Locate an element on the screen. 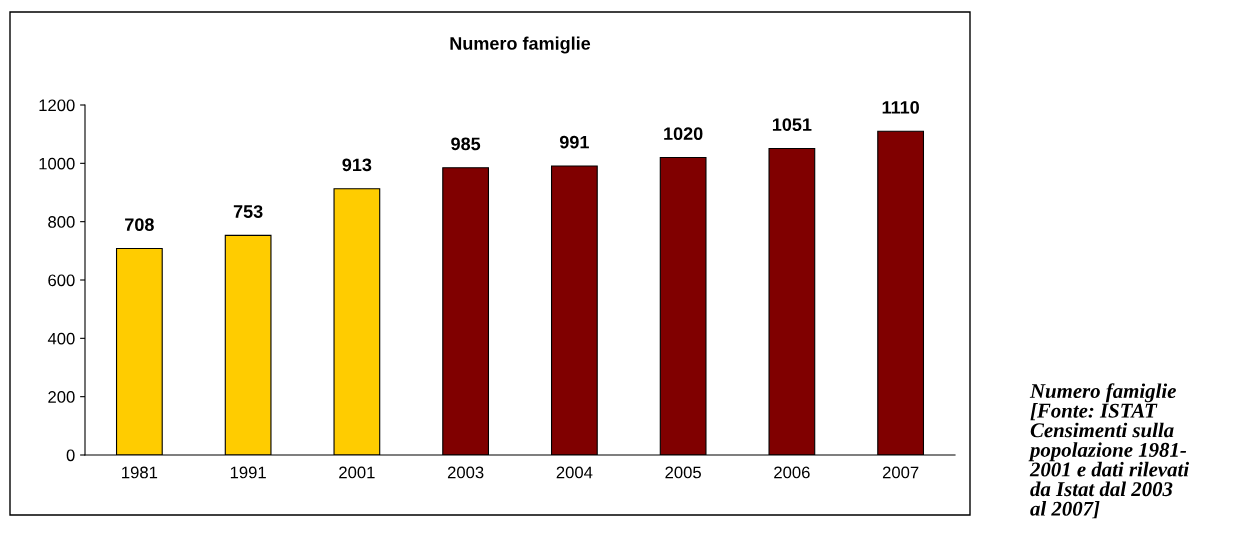 The image size is (1244, 533). chart-title: Numero famiglie is located at coordinates (520, 45).